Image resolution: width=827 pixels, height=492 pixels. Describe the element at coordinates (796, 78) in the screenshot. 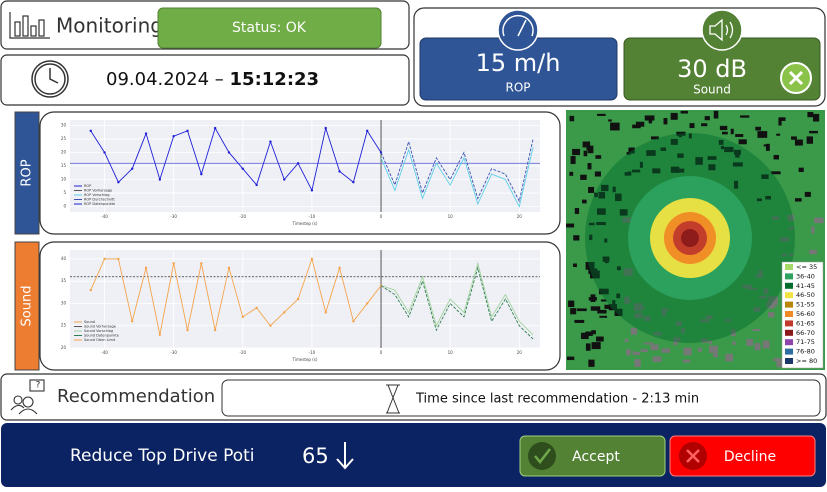

I see `close-x` at that location.